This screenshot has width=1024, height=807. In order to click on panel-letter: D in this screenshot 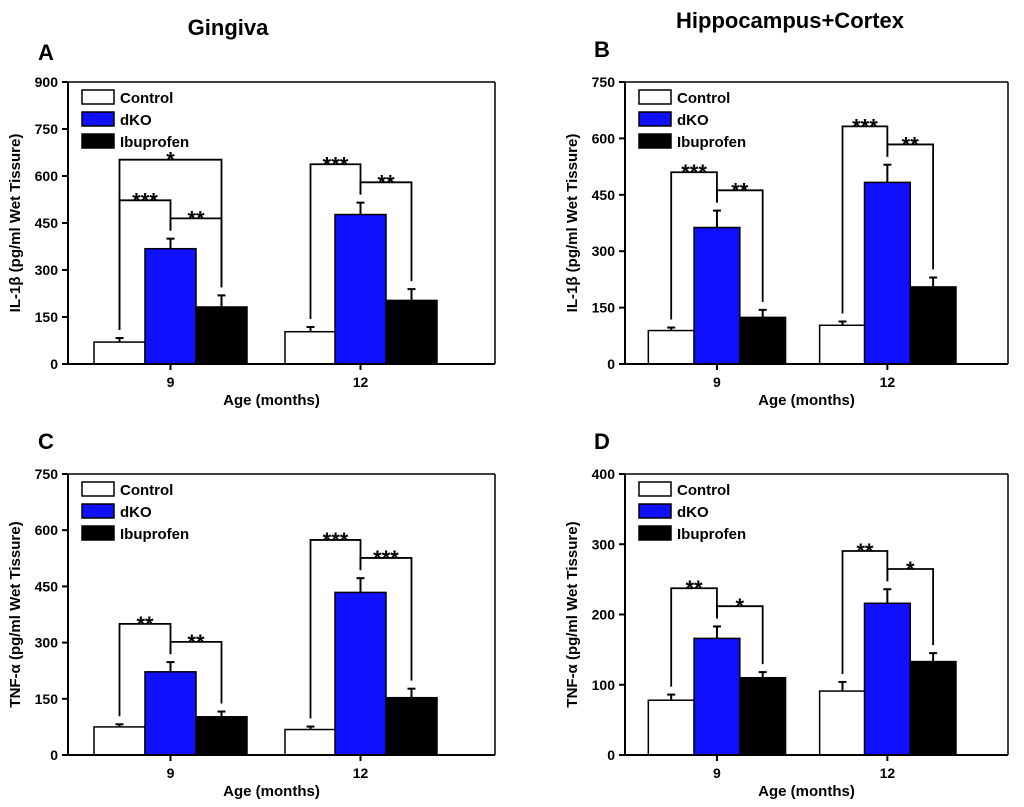, I will do `click(602, 441)`.